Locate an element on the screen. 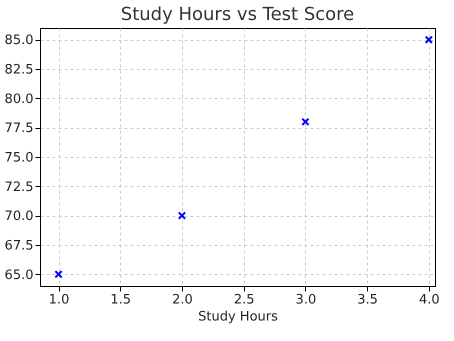 Image resolution: width=454 pixels, height=341 pixels. y-tick-label: 85.0 is located at coordinates (19, 40).